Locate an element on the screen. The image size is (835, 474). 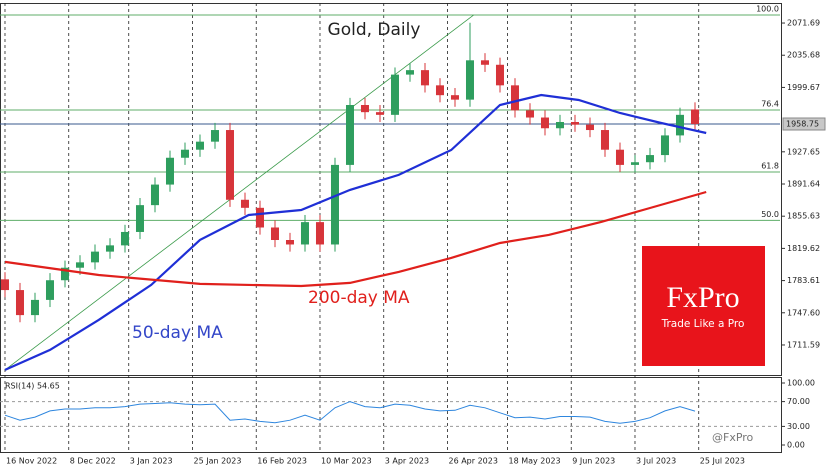
y-tick-label: 1999.67 is located at coordinates (803, 87).